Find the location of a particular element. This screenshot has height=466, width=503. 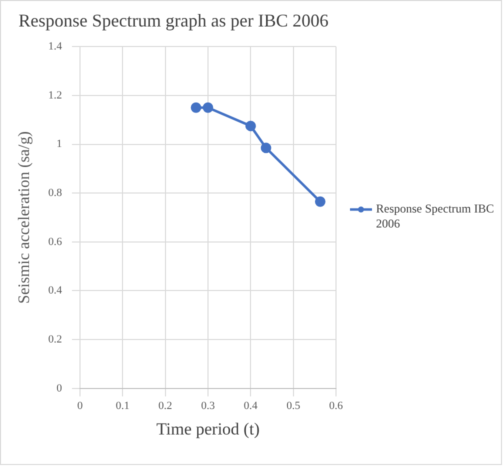

x-tick-label: 0.2 is located at coordinates (165, 406).